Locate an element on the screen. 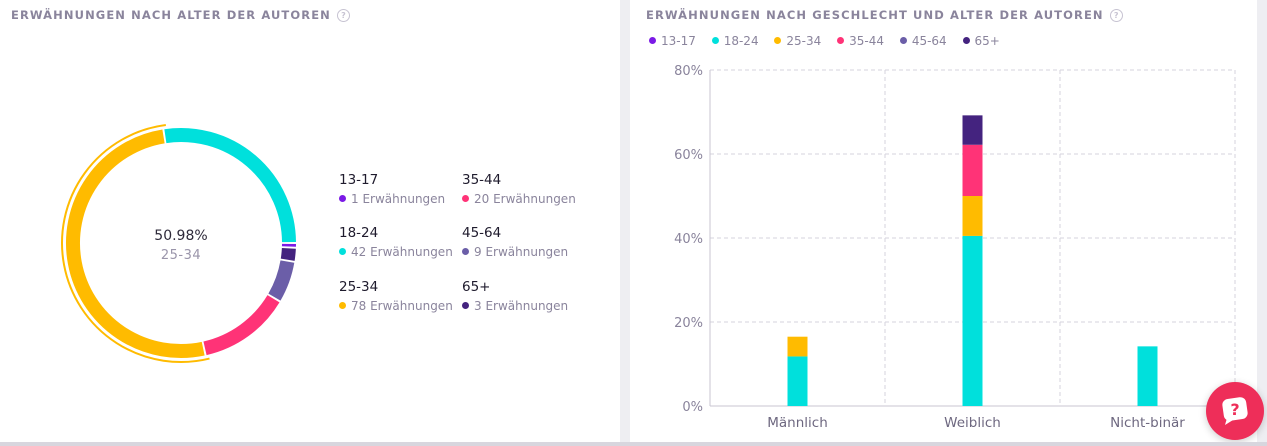  bar-legend-item-18-24: 18-24 is located at coordinates (735, 41).